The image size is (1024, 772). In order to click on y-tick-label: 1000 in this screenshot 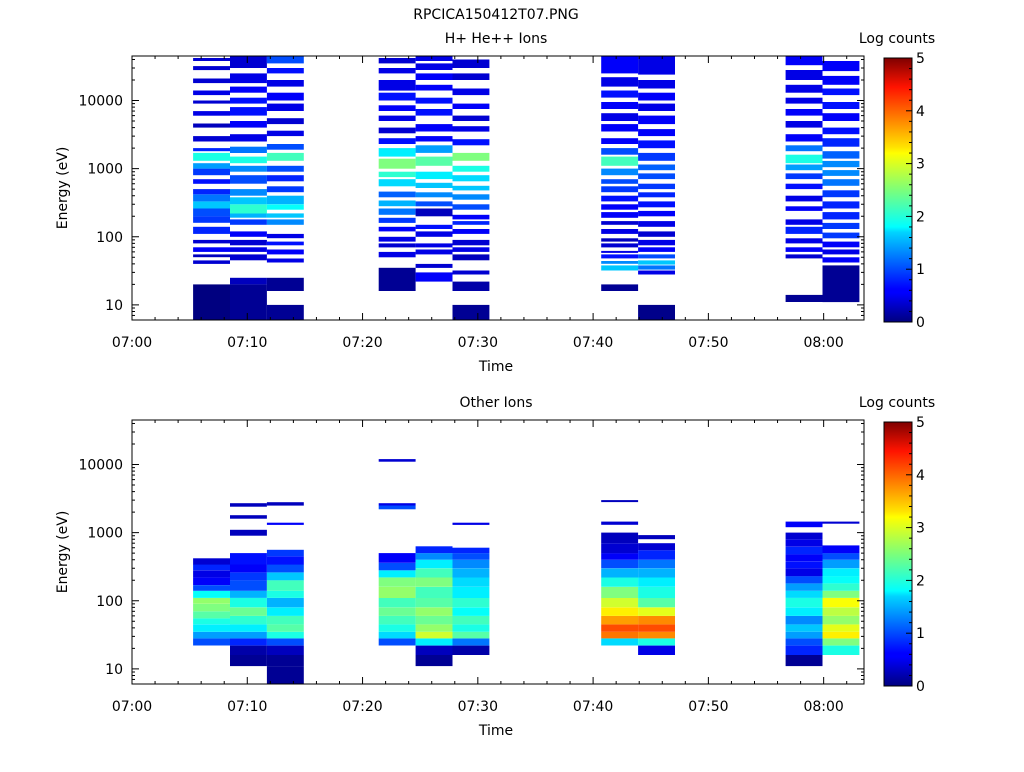, I will do `click(105, 170)`.